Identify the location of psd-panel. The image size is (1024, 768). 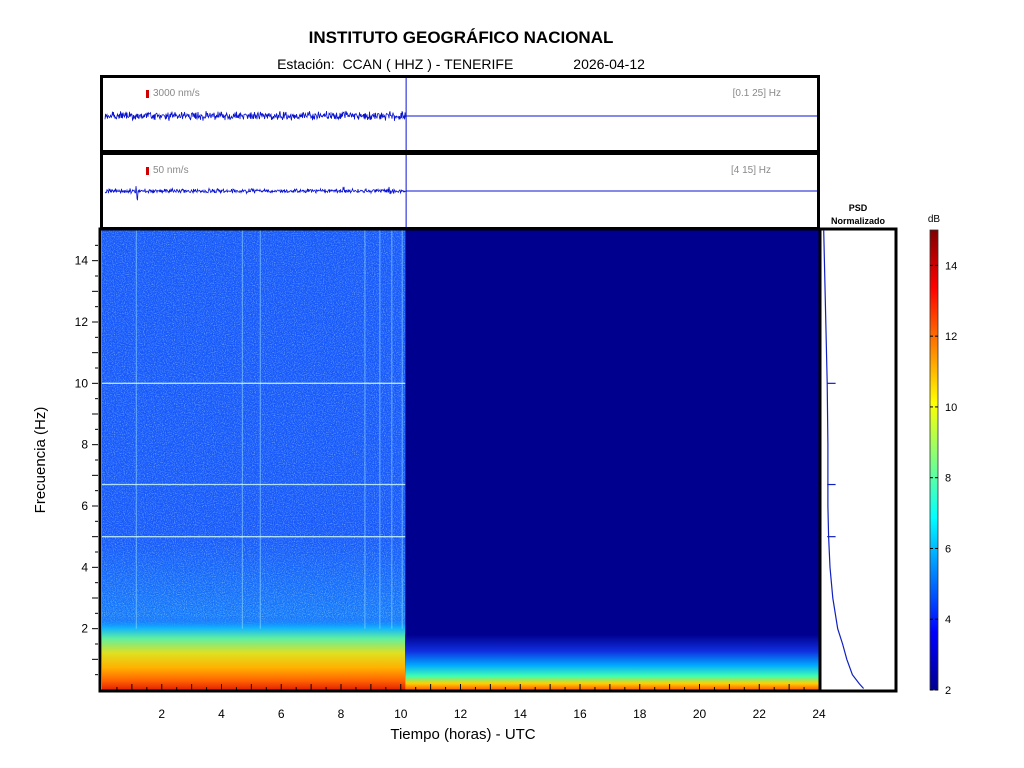
(858, 460).